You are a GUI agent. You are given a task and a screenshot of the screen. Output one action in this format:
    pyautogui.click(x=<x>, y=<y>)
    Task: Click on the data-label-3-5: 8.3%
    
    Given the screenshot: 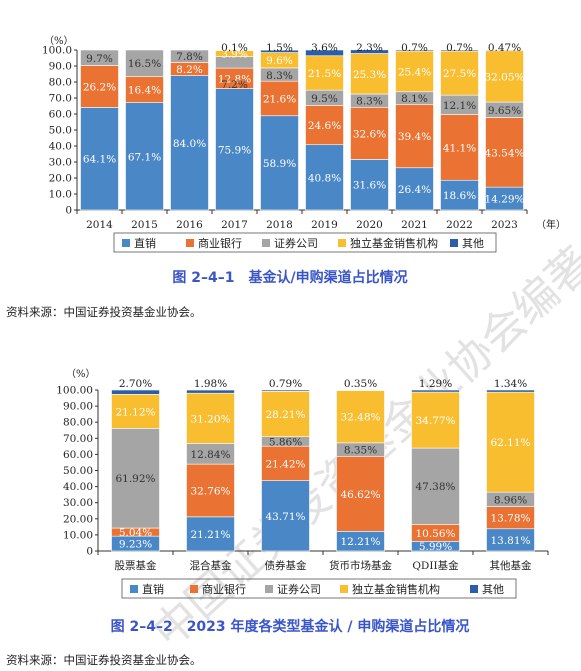 What is the action you would take?
    pyautogui.click(x=279, y=76)
    